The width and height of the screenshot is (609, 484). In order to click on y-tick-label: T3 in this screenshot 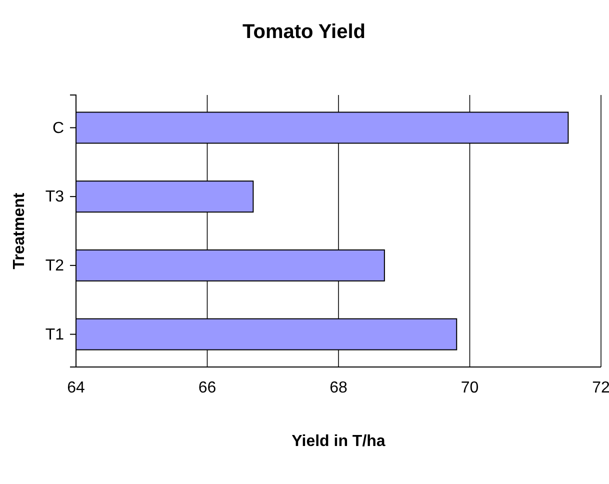, I will do `click(54, 197)`.